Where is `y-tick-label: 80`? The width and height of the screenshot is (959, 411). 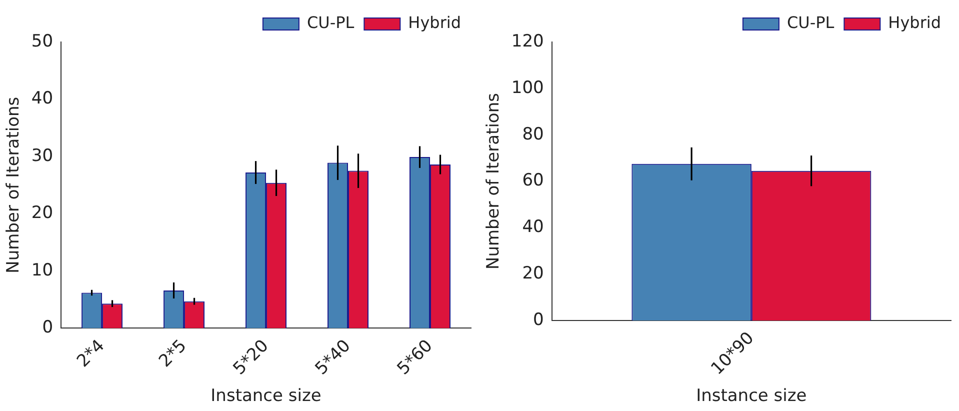
y-tick-label: 80 is located at coordinates (533, 134).